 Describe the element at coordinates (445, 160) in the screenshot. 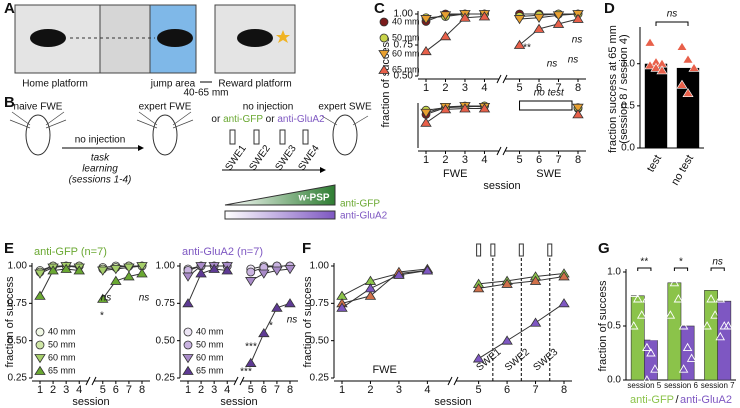

I see `x-tick-label: 2` at that location.